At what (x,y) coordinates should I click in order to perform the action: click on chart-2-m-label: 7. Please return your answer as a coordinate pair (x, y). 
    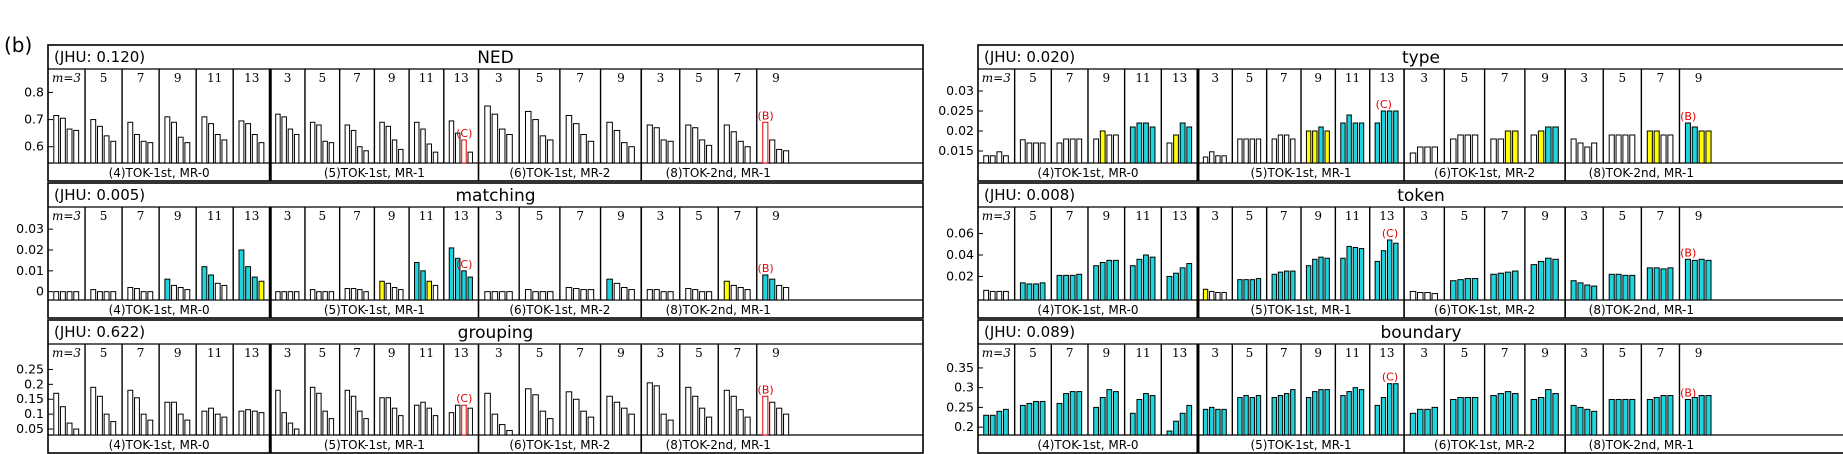
    Looking at the image, I should click on (357, 353).